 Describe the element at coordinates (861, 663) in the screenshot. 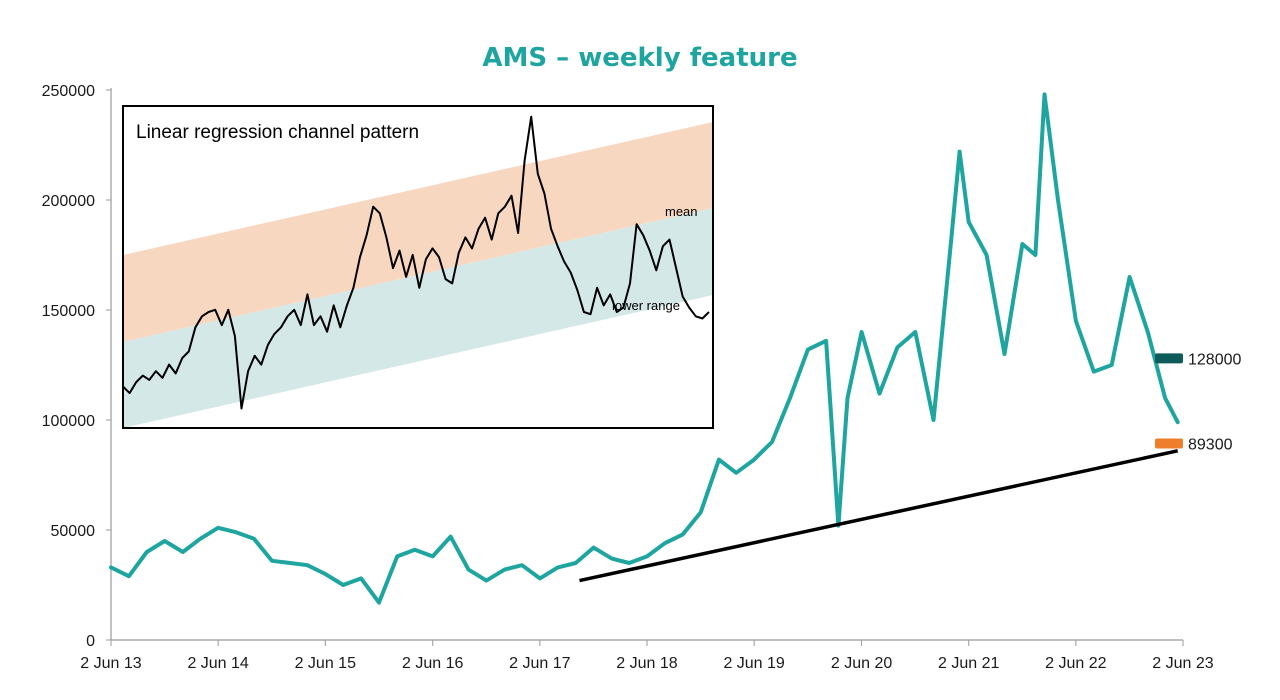

I see `x-tick-label: 2 Jun 20` at that location.